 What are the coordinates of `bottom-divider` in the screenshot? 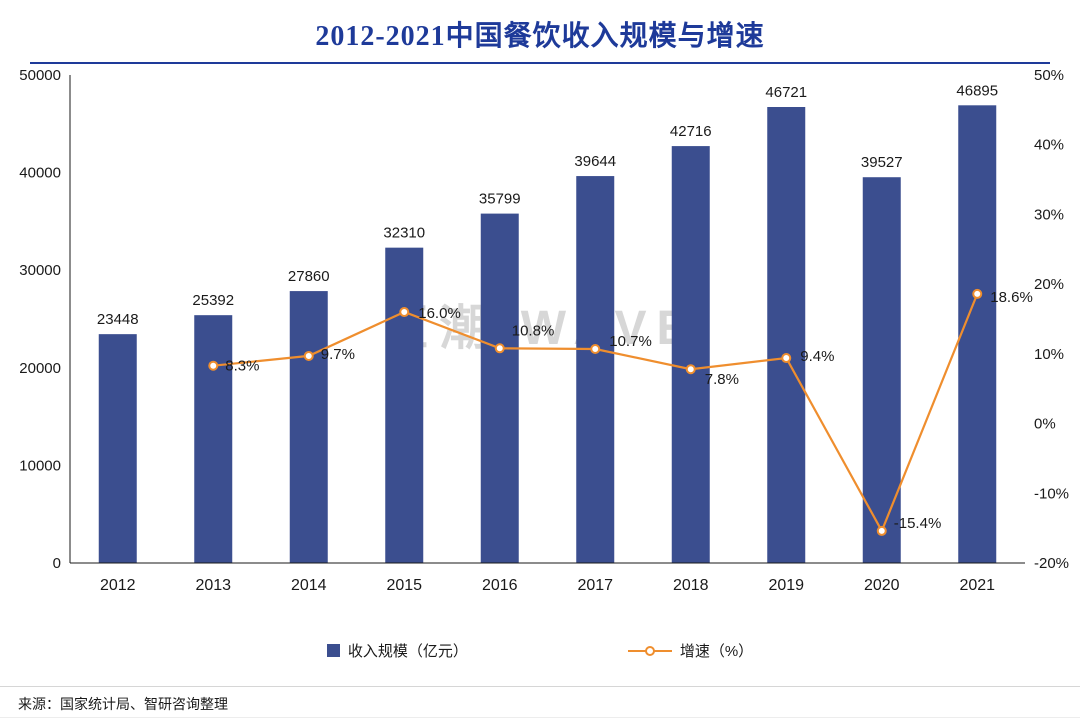 It's located at (540, 717).